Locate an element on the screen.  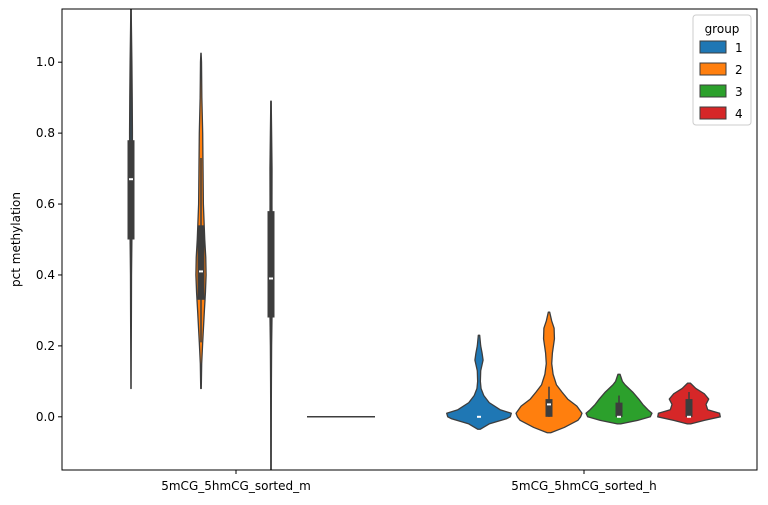
y-tick-label: 0.6 is located at coordinates (45, 204).